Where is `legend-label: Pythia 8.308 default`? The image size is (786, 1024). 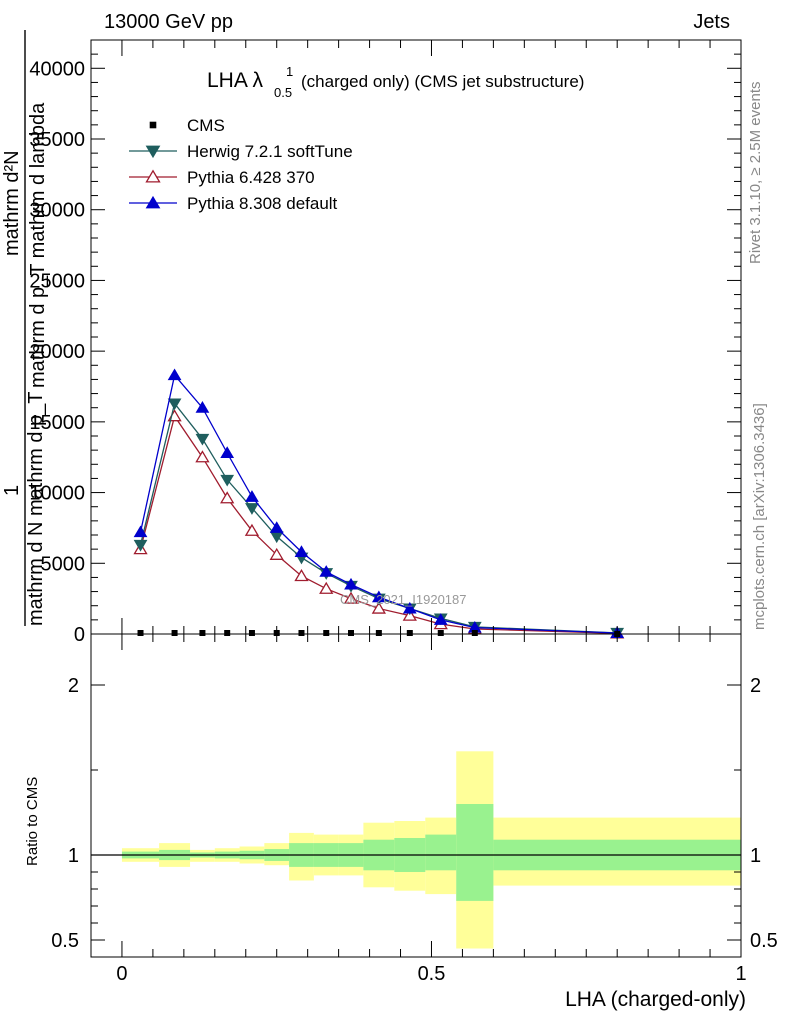 legend-label: Pythia 8.308 default is located at coordinates (262, 203).